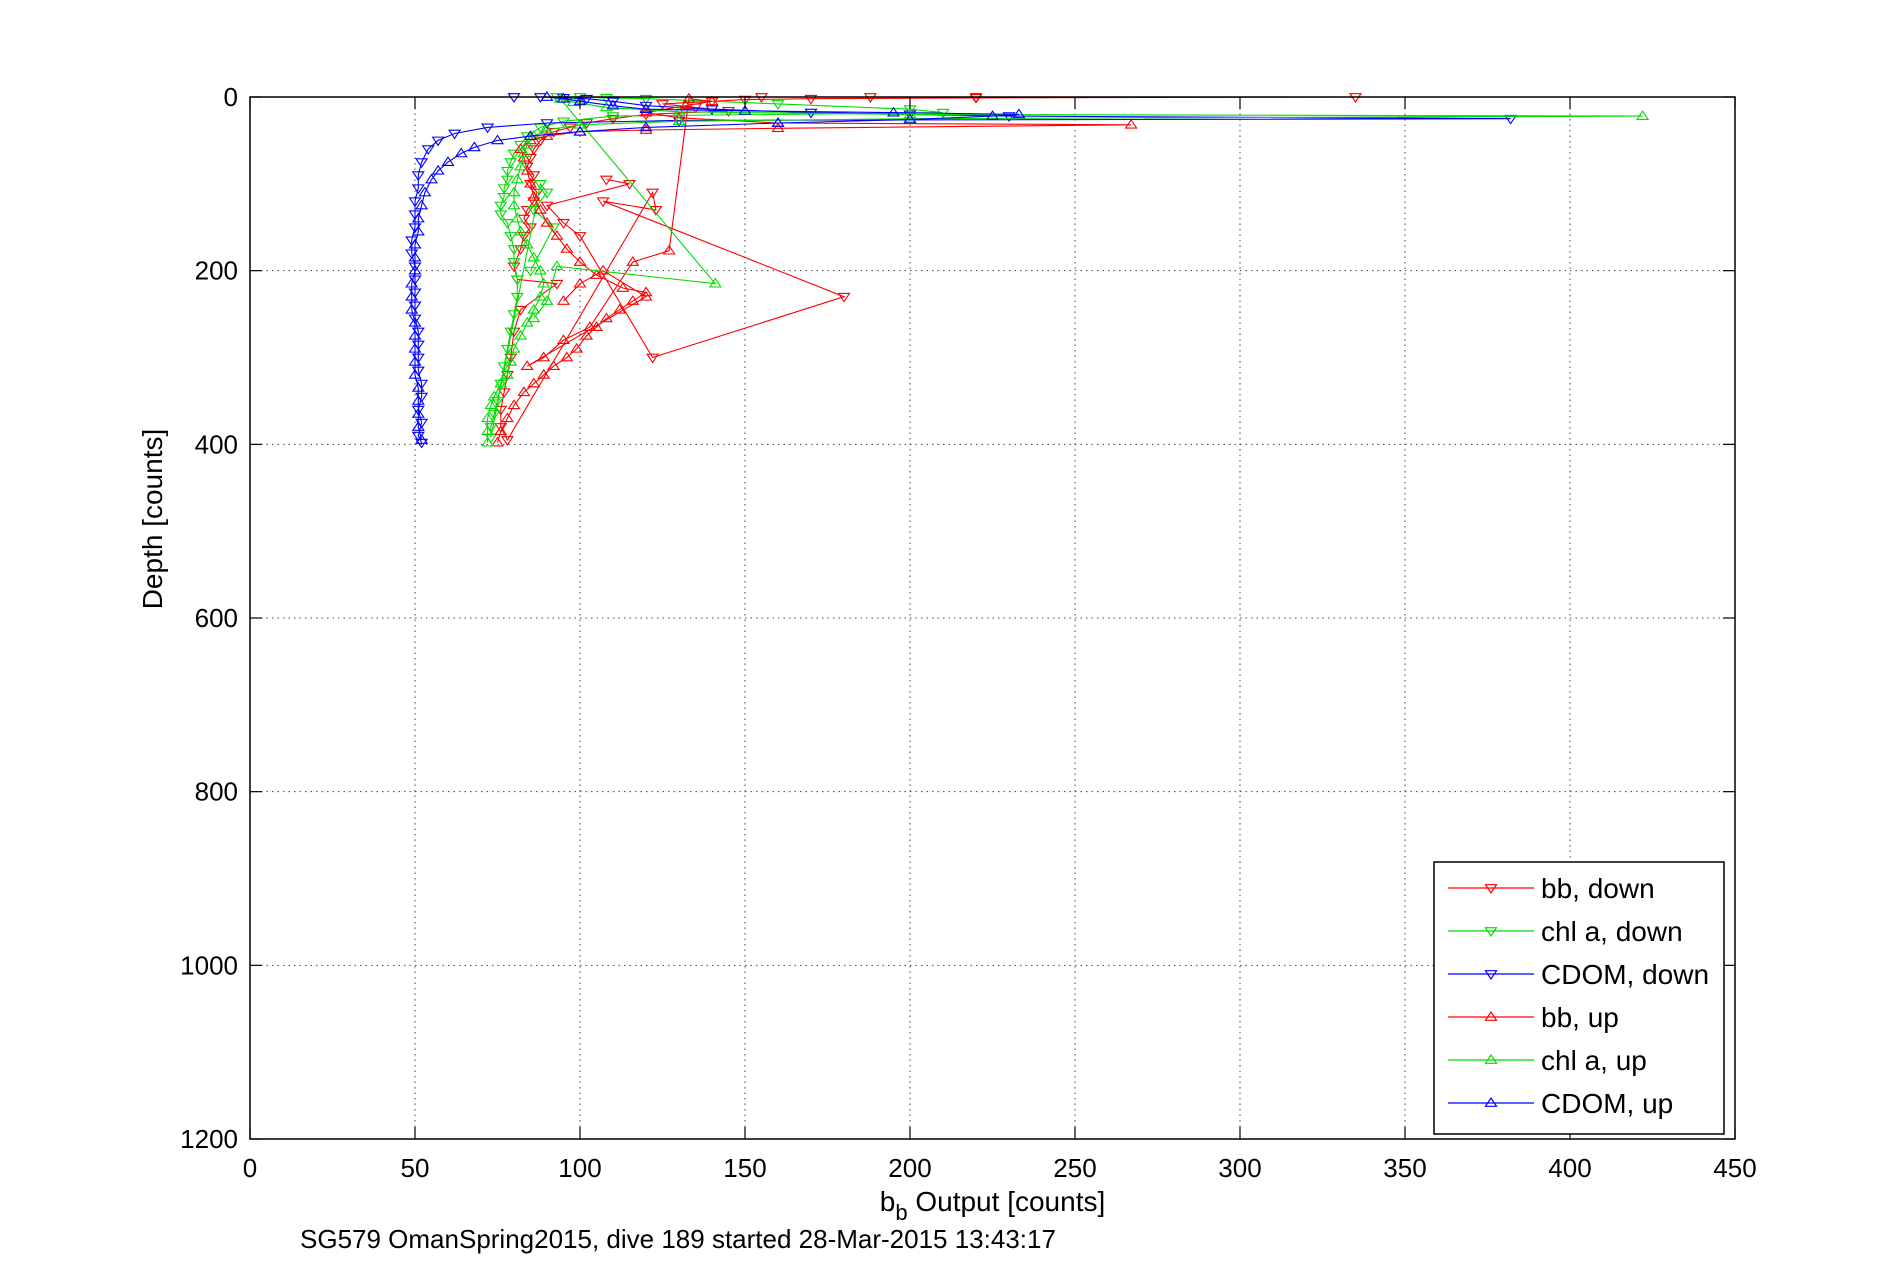 The width and height of the screenshot is (1891, 1267). I want to click on y-tick-label: 800, so click(216, 792).